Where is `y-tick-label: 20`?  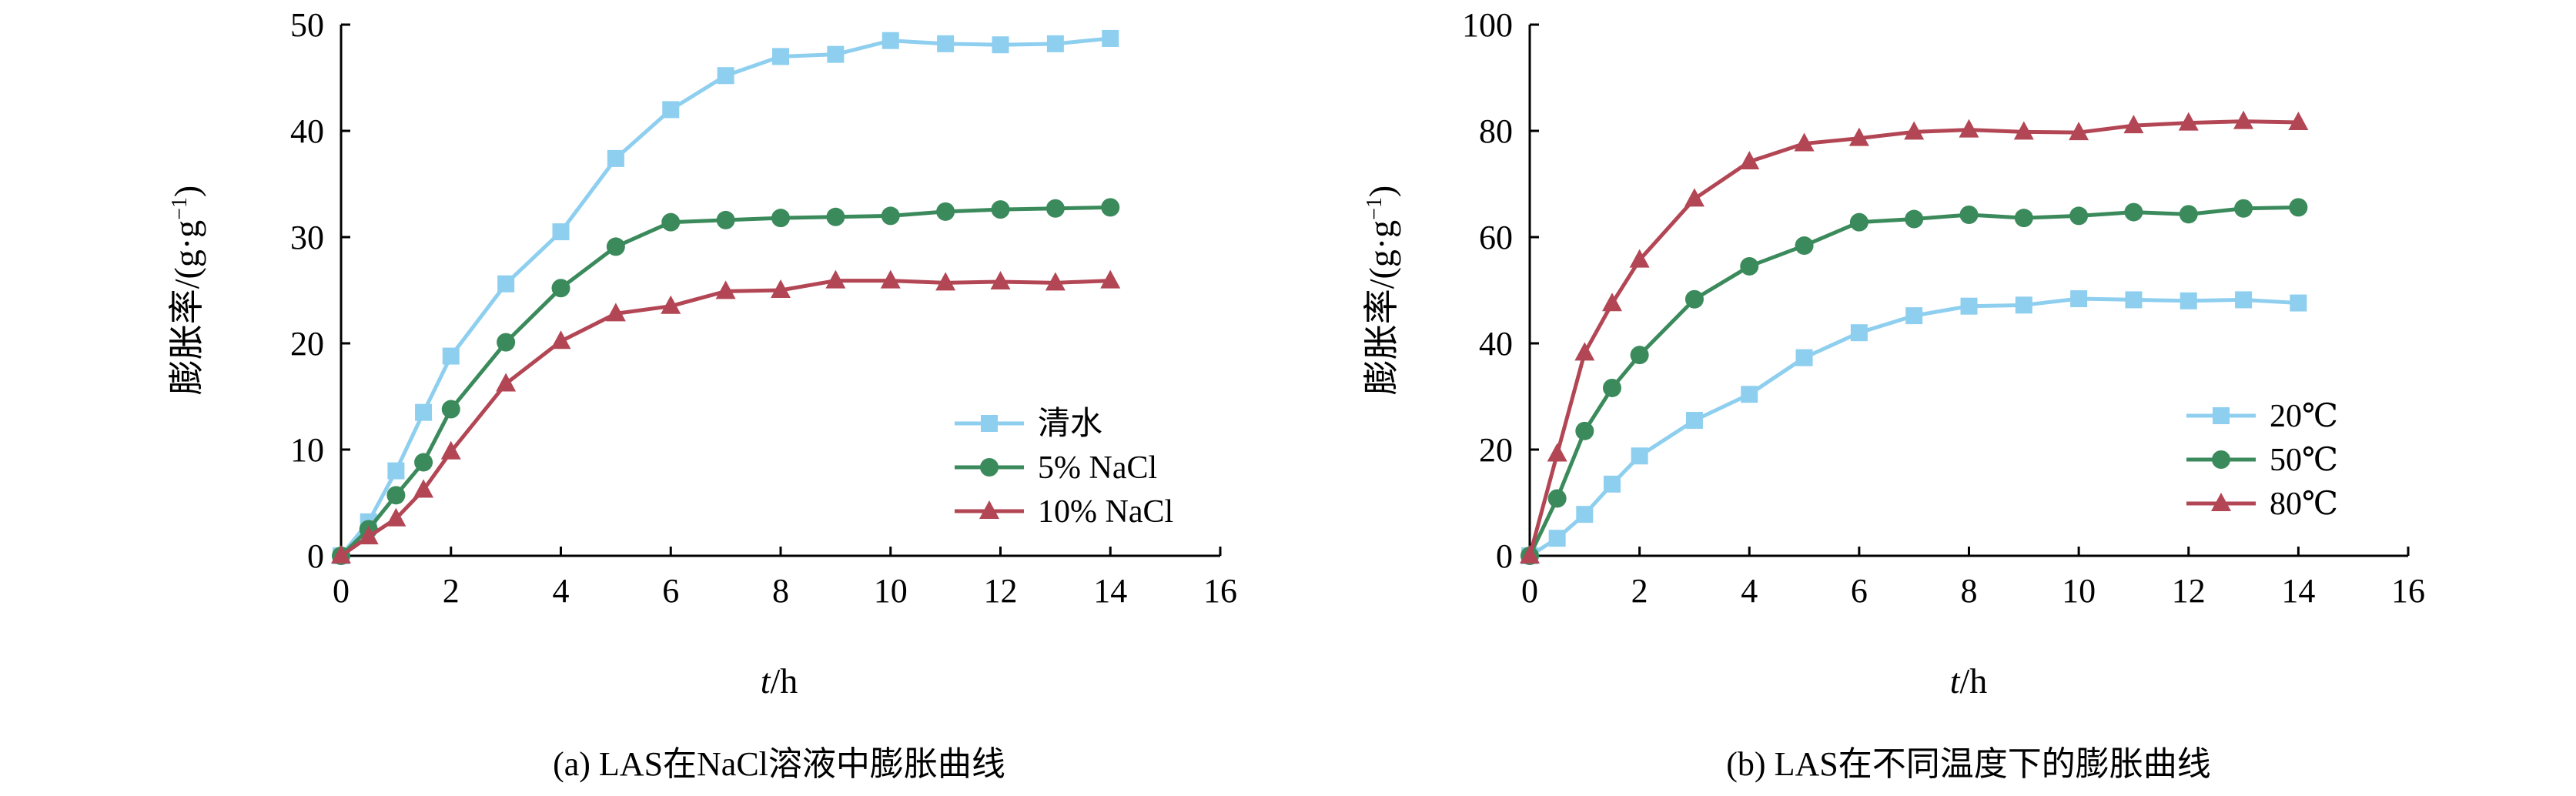 y-tick-label: 20 is located at coordinates (1496, 450).